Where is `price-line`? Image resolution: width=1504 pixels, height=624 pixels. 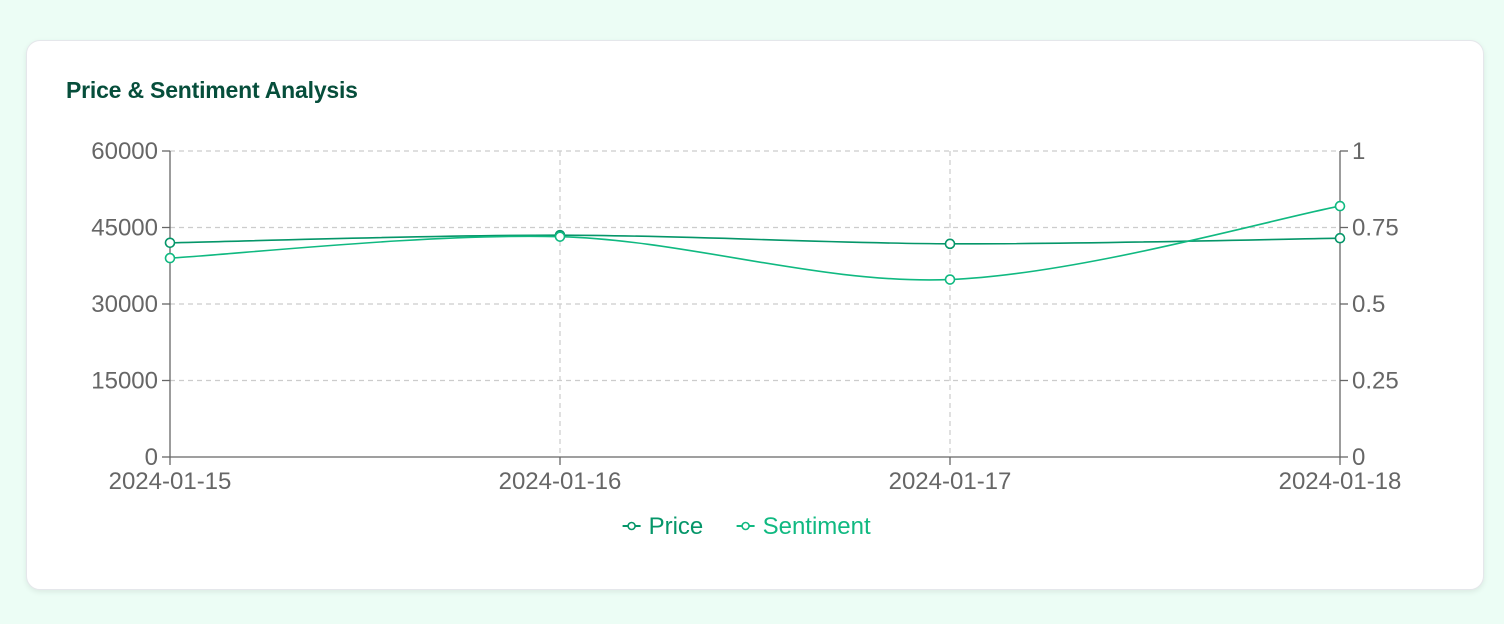
price-line is located at coordinates (755, 239).